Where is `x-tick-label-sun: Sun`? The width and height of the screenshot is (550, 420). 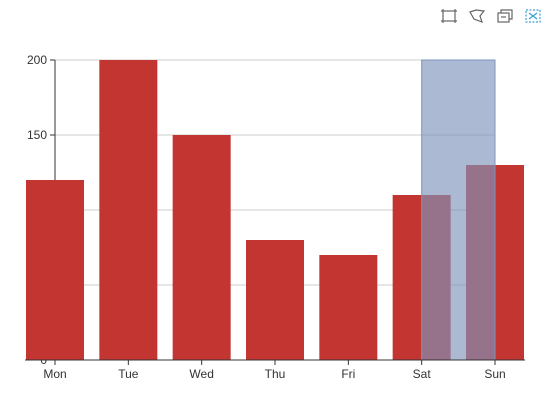
x-tick-label-sun: Sun is located at coordinates (494, 374).